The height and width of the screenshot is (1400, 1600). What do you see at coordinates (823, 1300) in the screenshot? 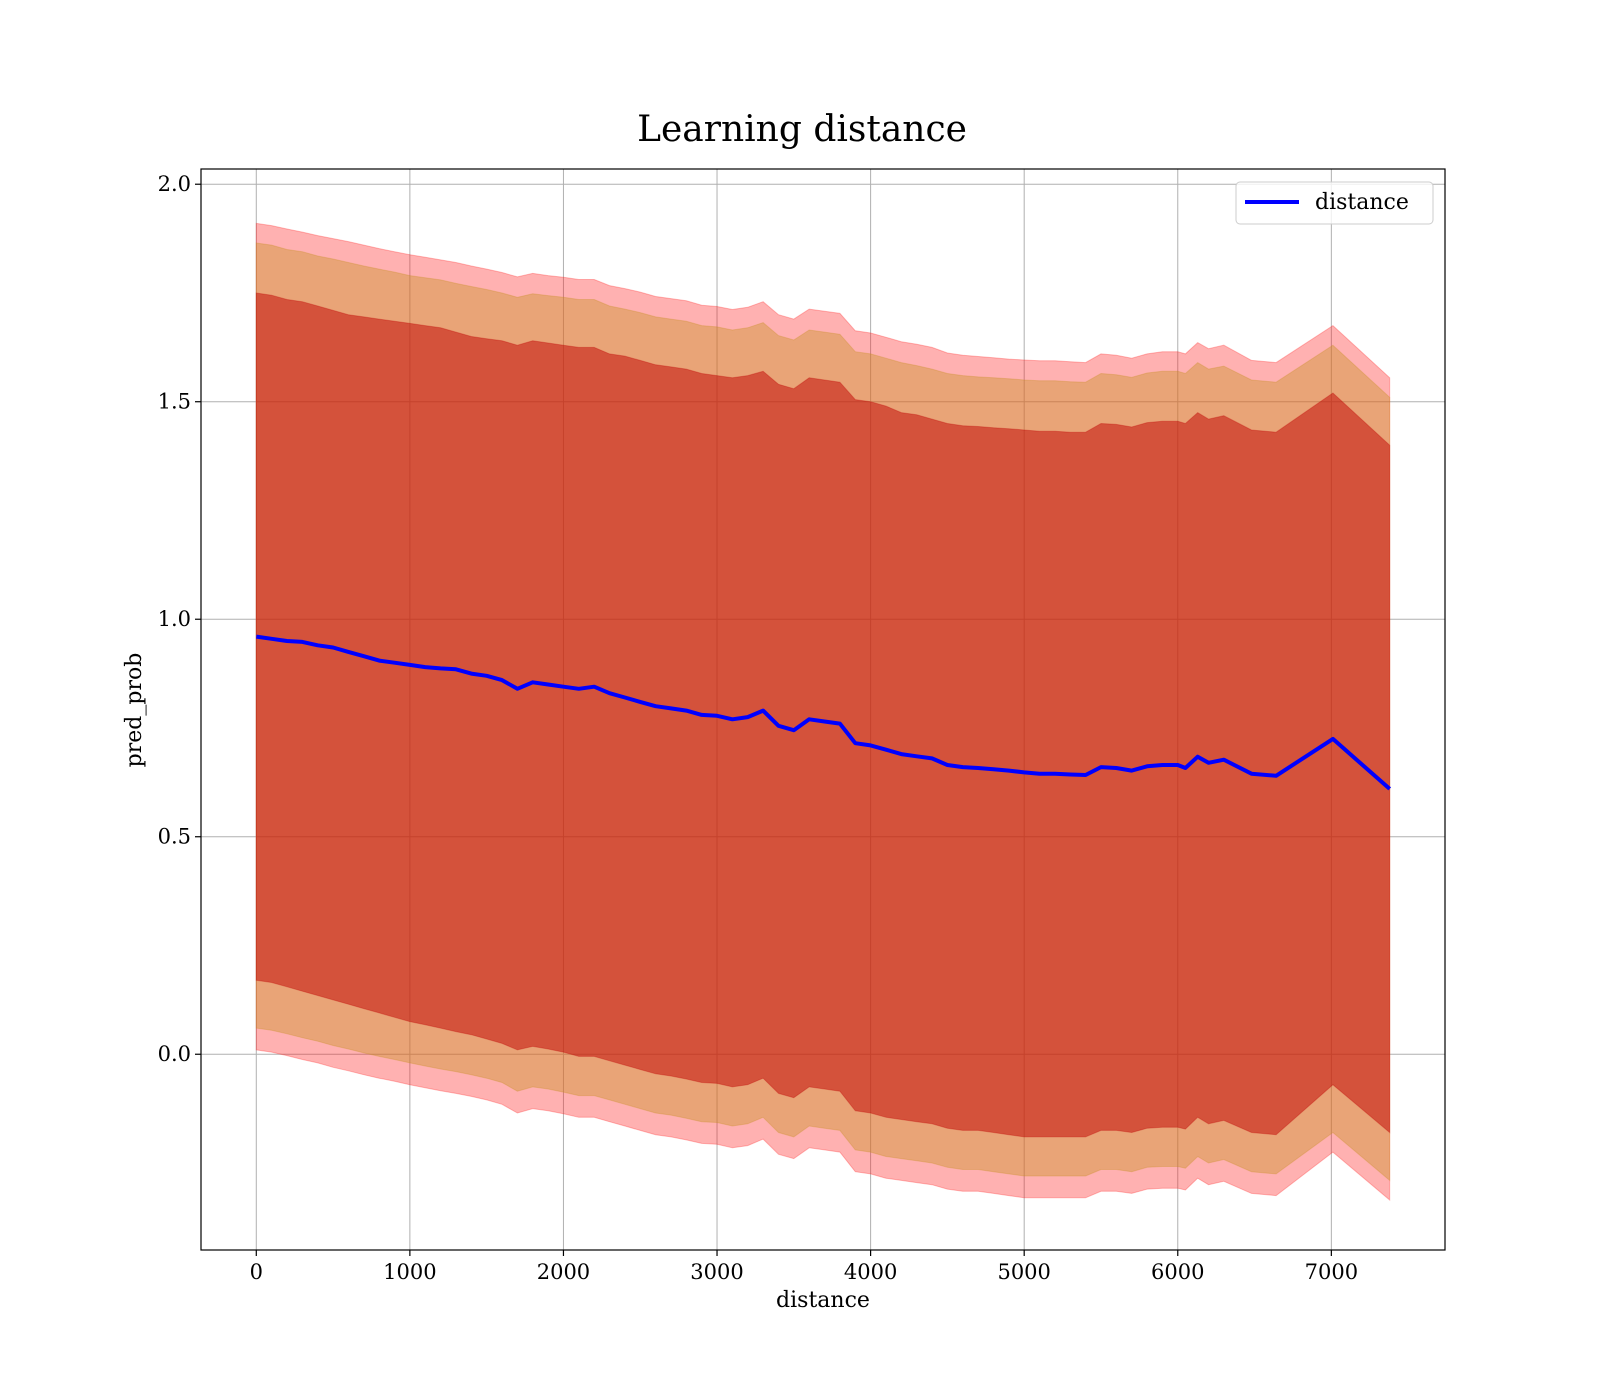
I see `x-axis-label: distance` at bounding box center [823, 1300].